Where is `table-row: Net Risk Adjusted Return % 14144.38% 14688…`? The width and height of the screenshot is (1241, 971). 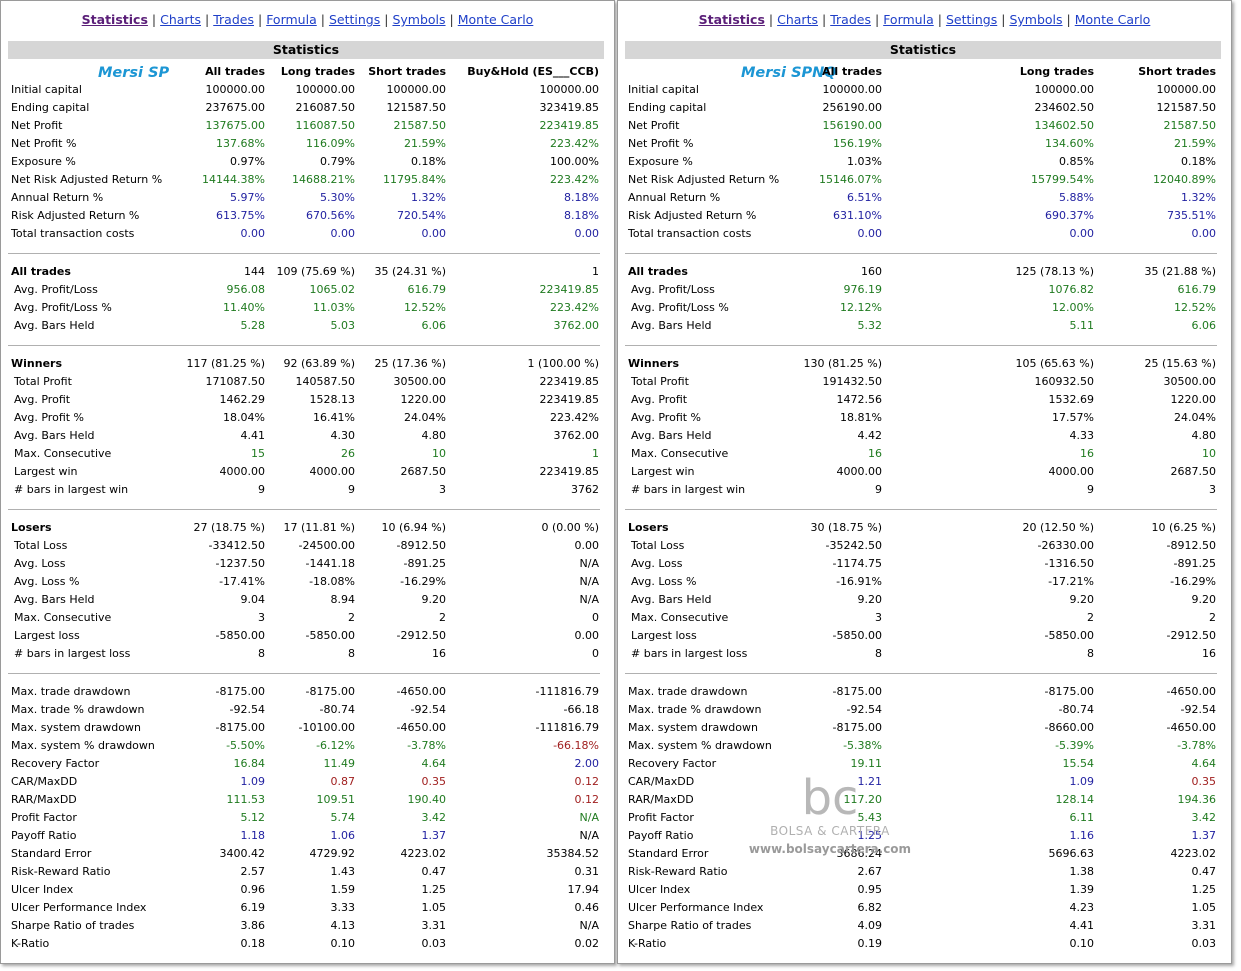 table-row: Net Risk Adjusted Return % 14144.38% 14688… is located at coordinates (306, 180).